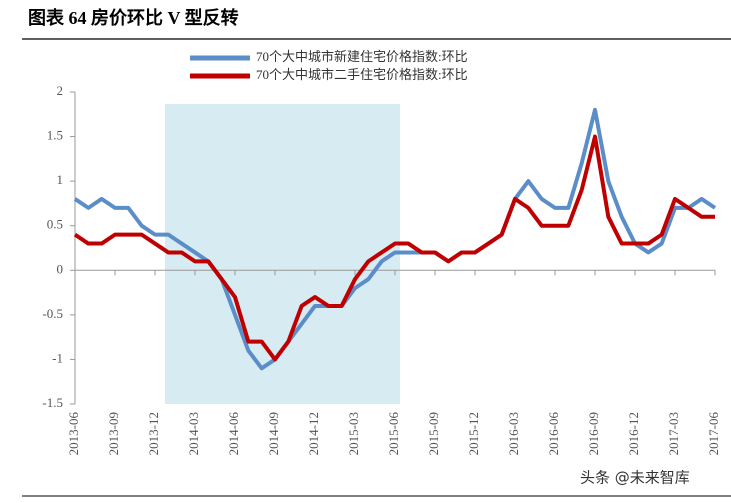  I want to click on legend-label: 70个大中城市新建住宅价格指数:环比, so click(362, 56).